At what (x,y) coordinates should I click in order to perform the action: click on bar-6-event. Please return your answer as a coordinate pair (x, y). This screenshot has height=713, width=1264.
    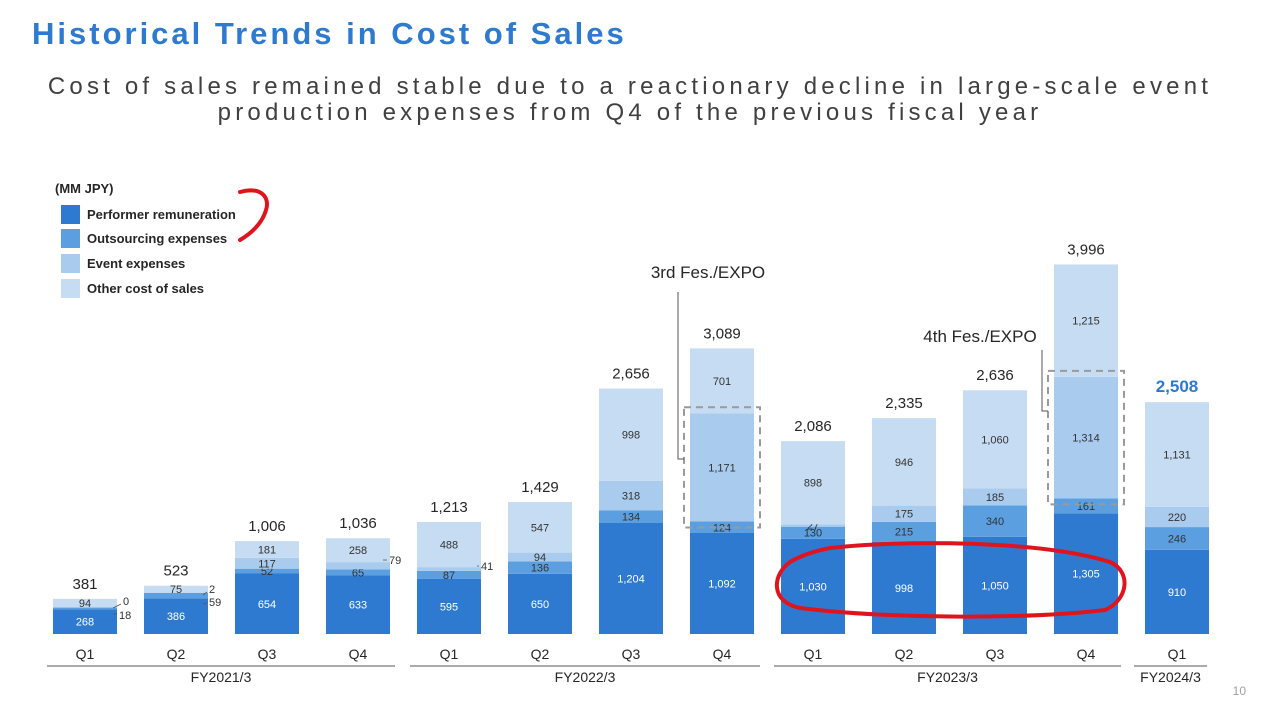
    Looking at the image, I should click on (540, 557).